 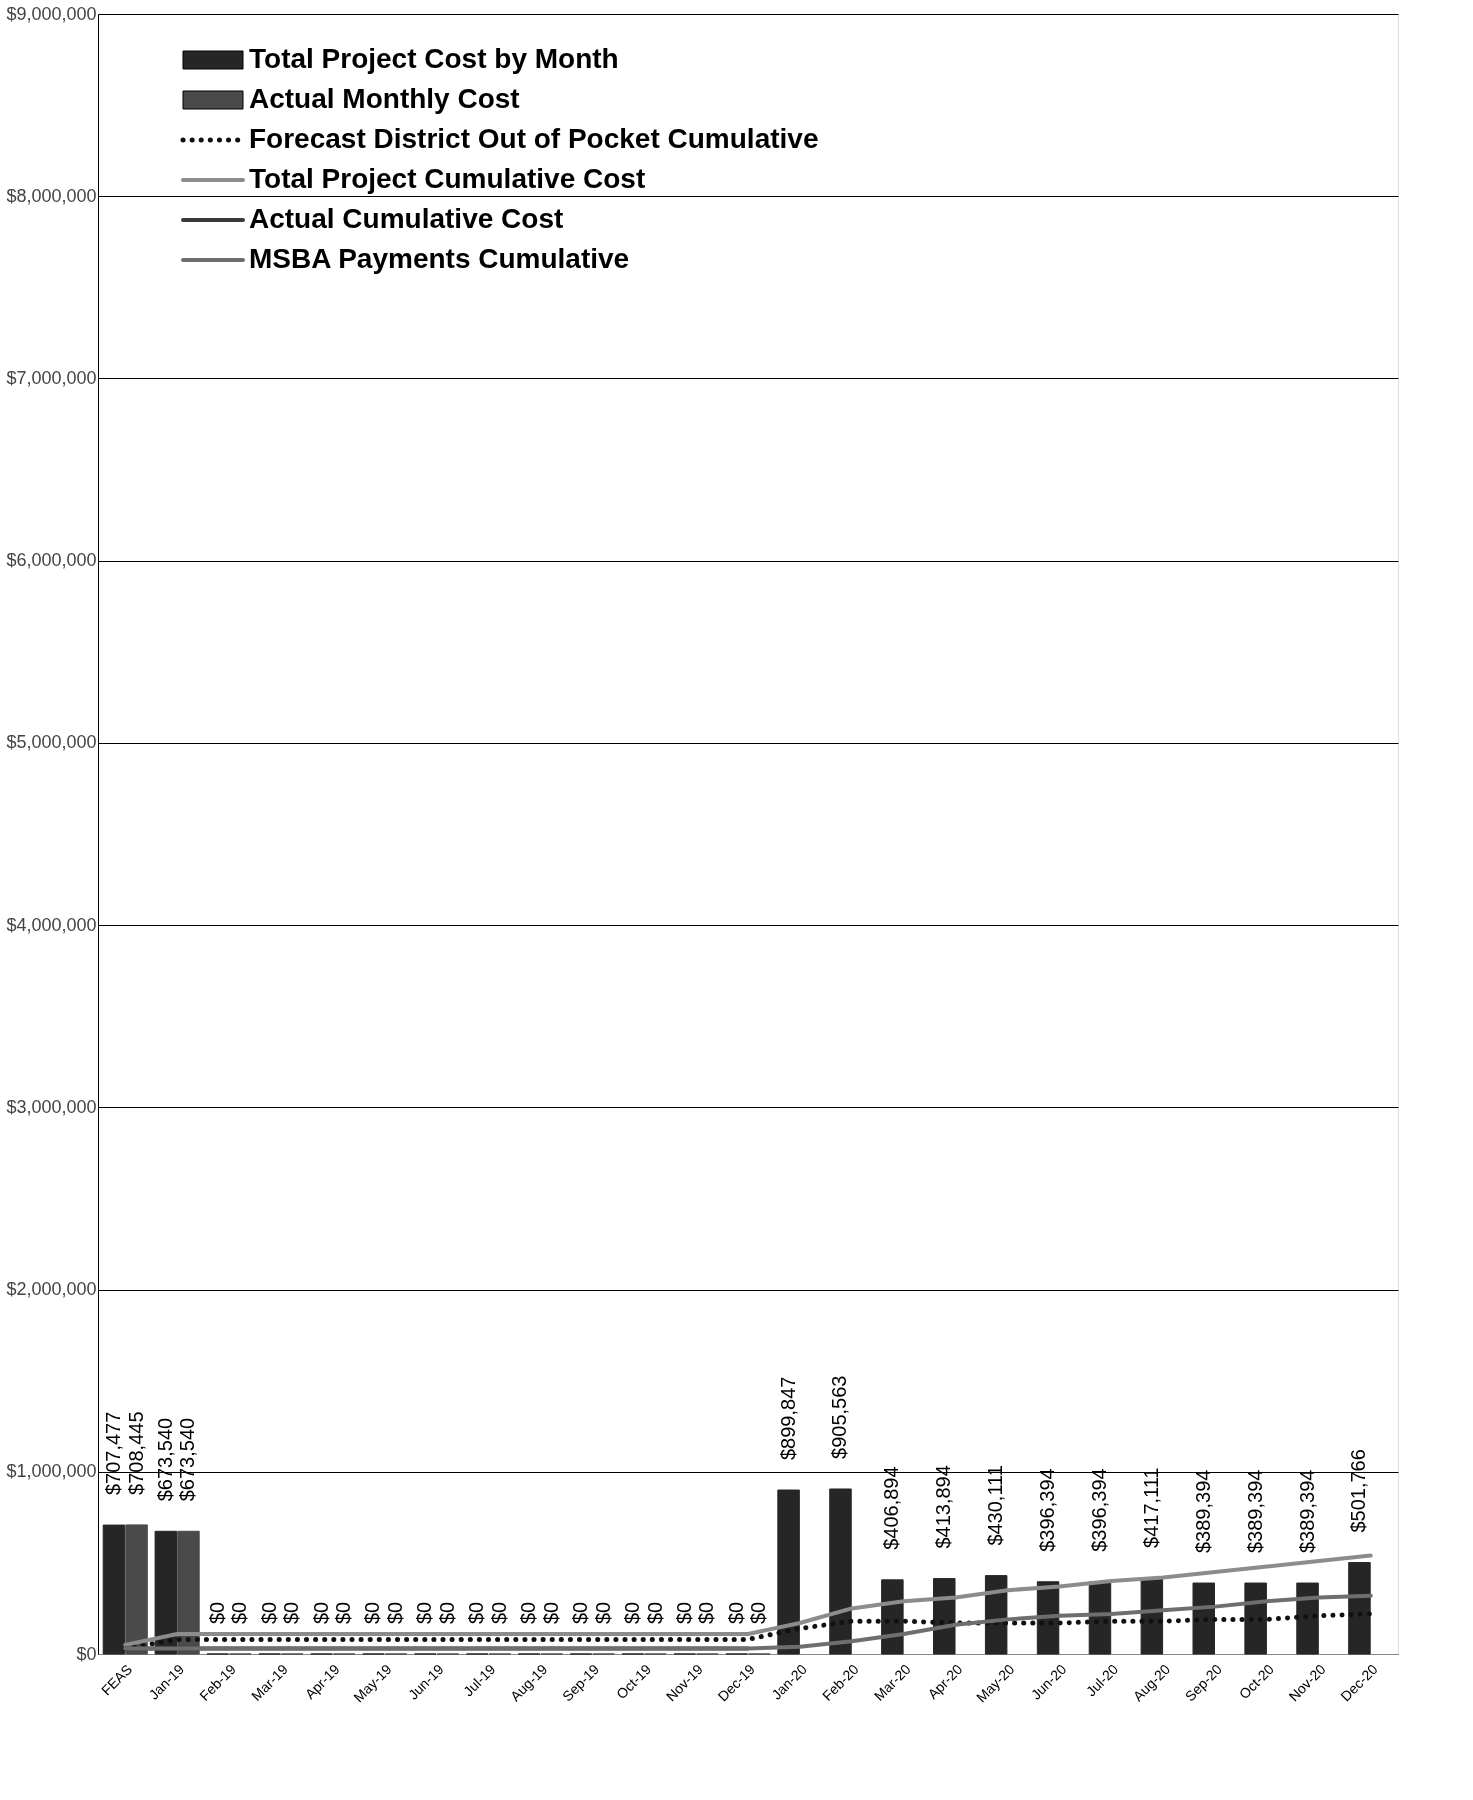 What do you see at coordinates (995, 1505) in the screenshot?
I see `data-label: $430,111` at bounding box center [995, 1505].